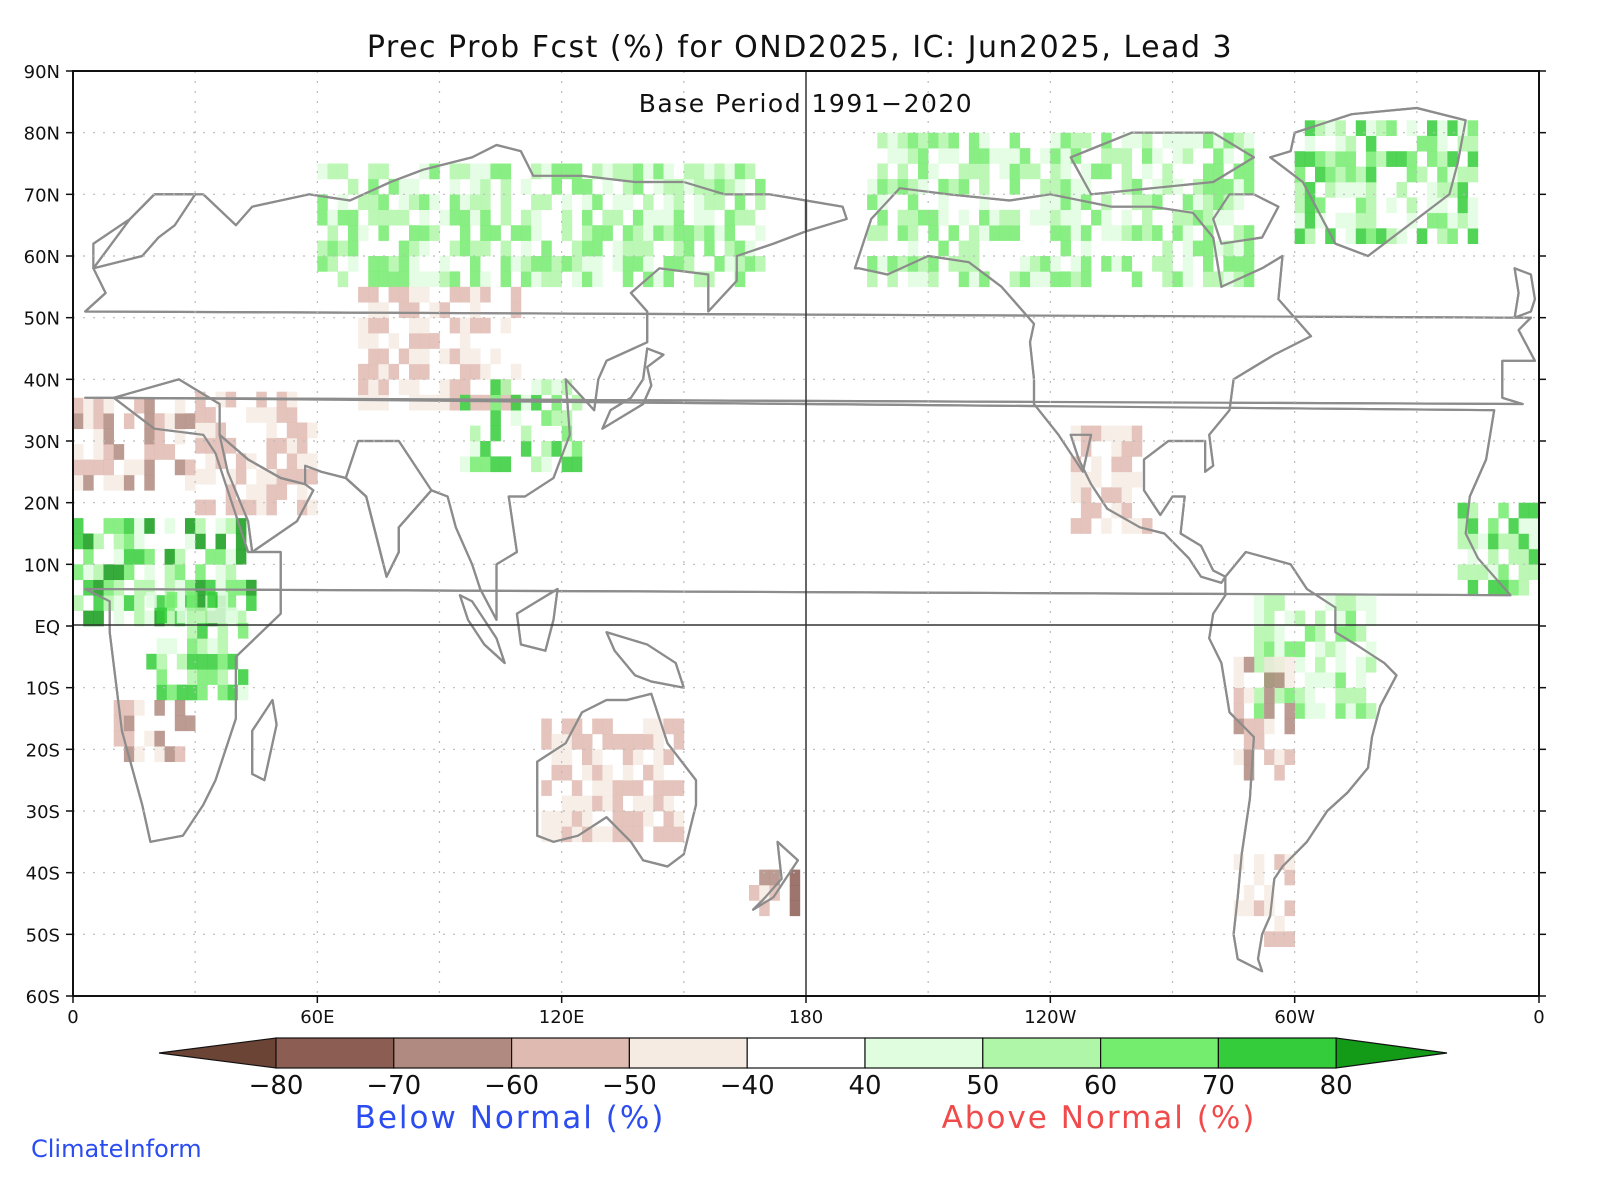 The image size is (1600, 1204). I want to click on coastline-outline-sumatra, so click(482, 629).